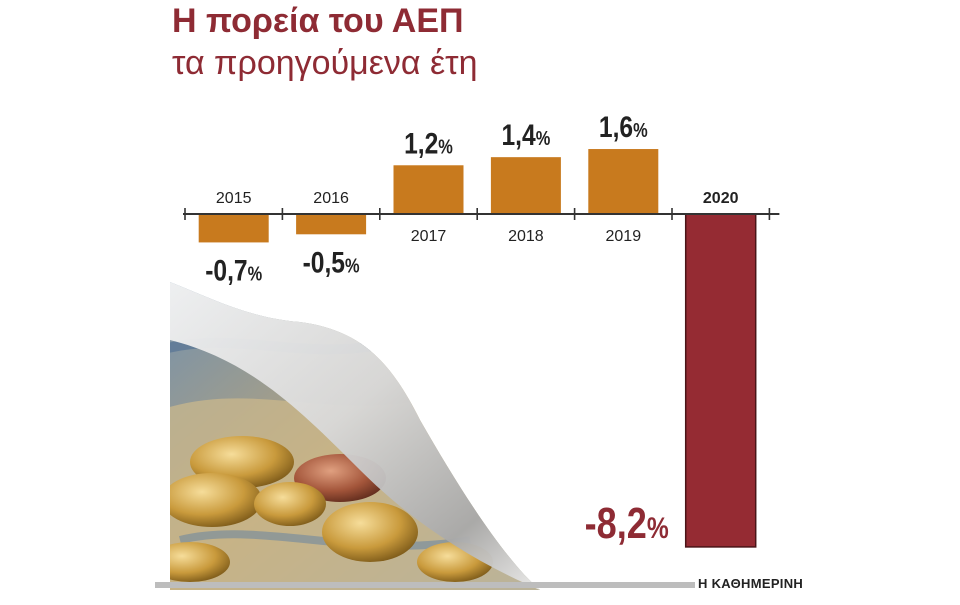 This screenshot has width=960, height=605. Describe the element at coordinates (331, 198) in the screenshot. I see `tick-label-2016: 2016` at that location.